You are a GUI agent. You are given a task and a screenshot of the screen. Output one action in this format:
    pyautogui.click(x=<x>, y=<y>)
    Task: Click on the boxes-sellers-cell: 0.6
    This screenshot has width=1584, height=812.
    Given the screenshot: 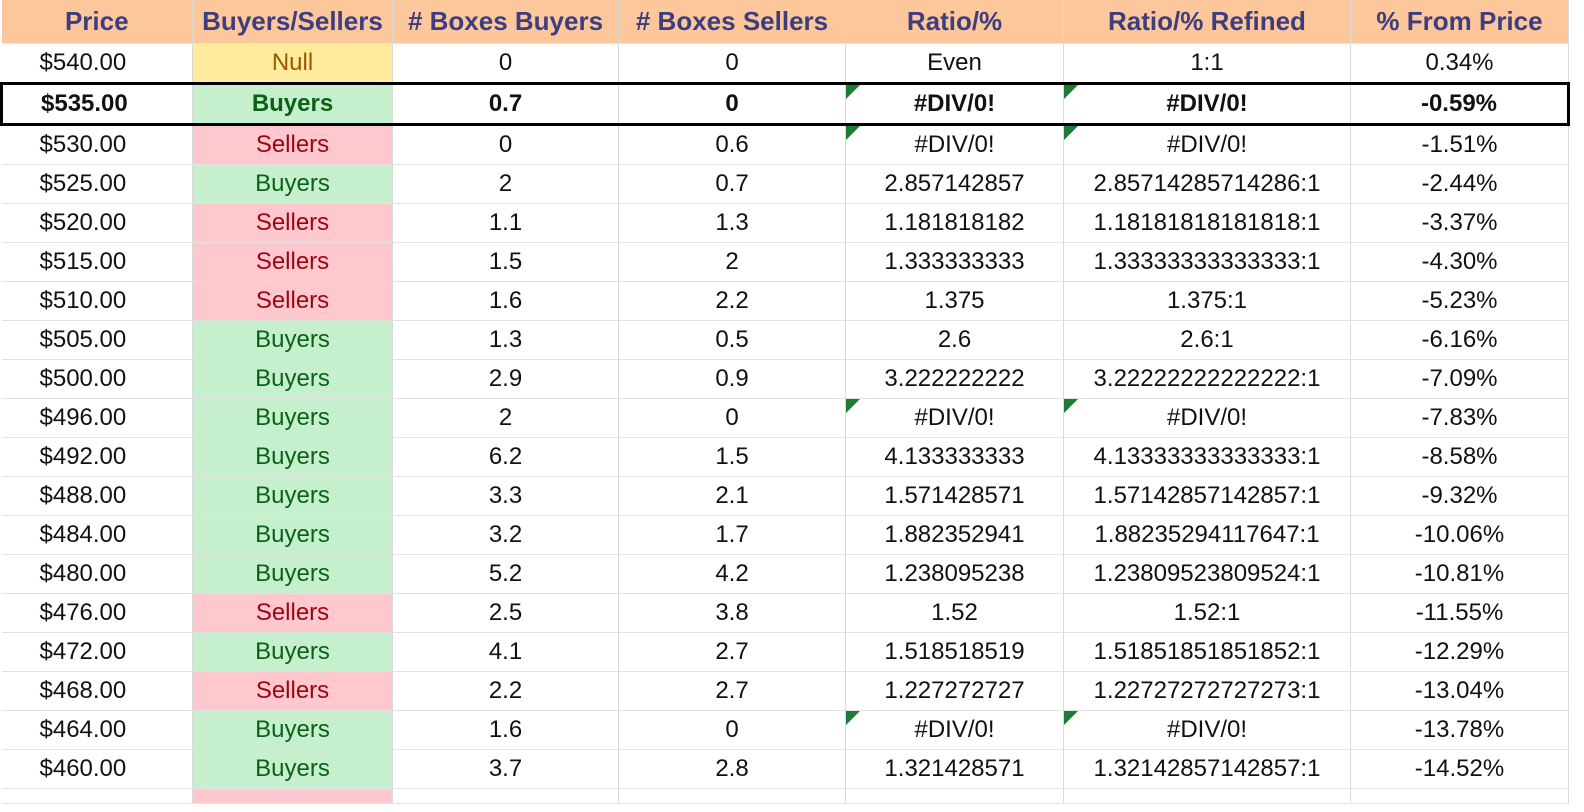 What is the action you would take?
    pyautogui.click(x=732, y=144)
    